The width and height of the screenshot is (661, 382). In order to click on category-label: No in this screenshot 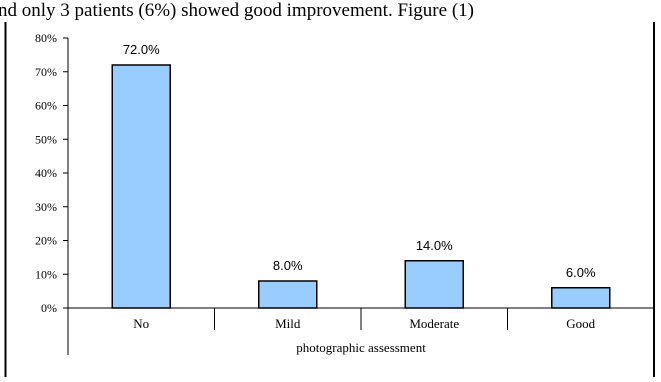, I will do `click(141, 323)`.